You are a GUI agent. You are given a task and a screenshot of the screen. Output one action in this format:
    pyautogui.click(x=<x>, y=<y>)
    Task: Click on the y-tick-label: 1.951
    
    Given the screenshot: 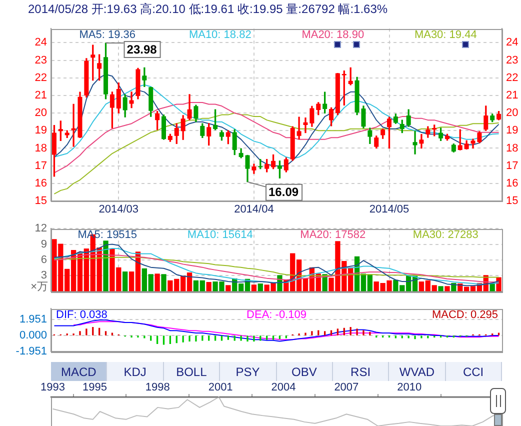 What is the action you would take?
    pyautogui.click(x=33, y=320)
    